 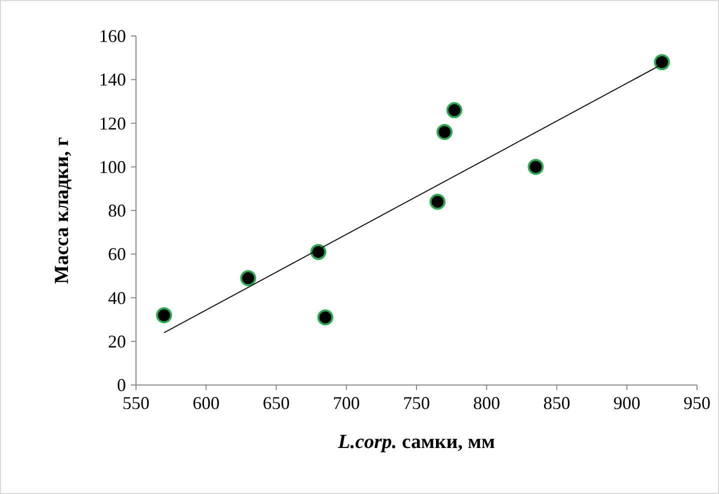 I want to click on x-tick-label: 900, so click(x=626, y=403).